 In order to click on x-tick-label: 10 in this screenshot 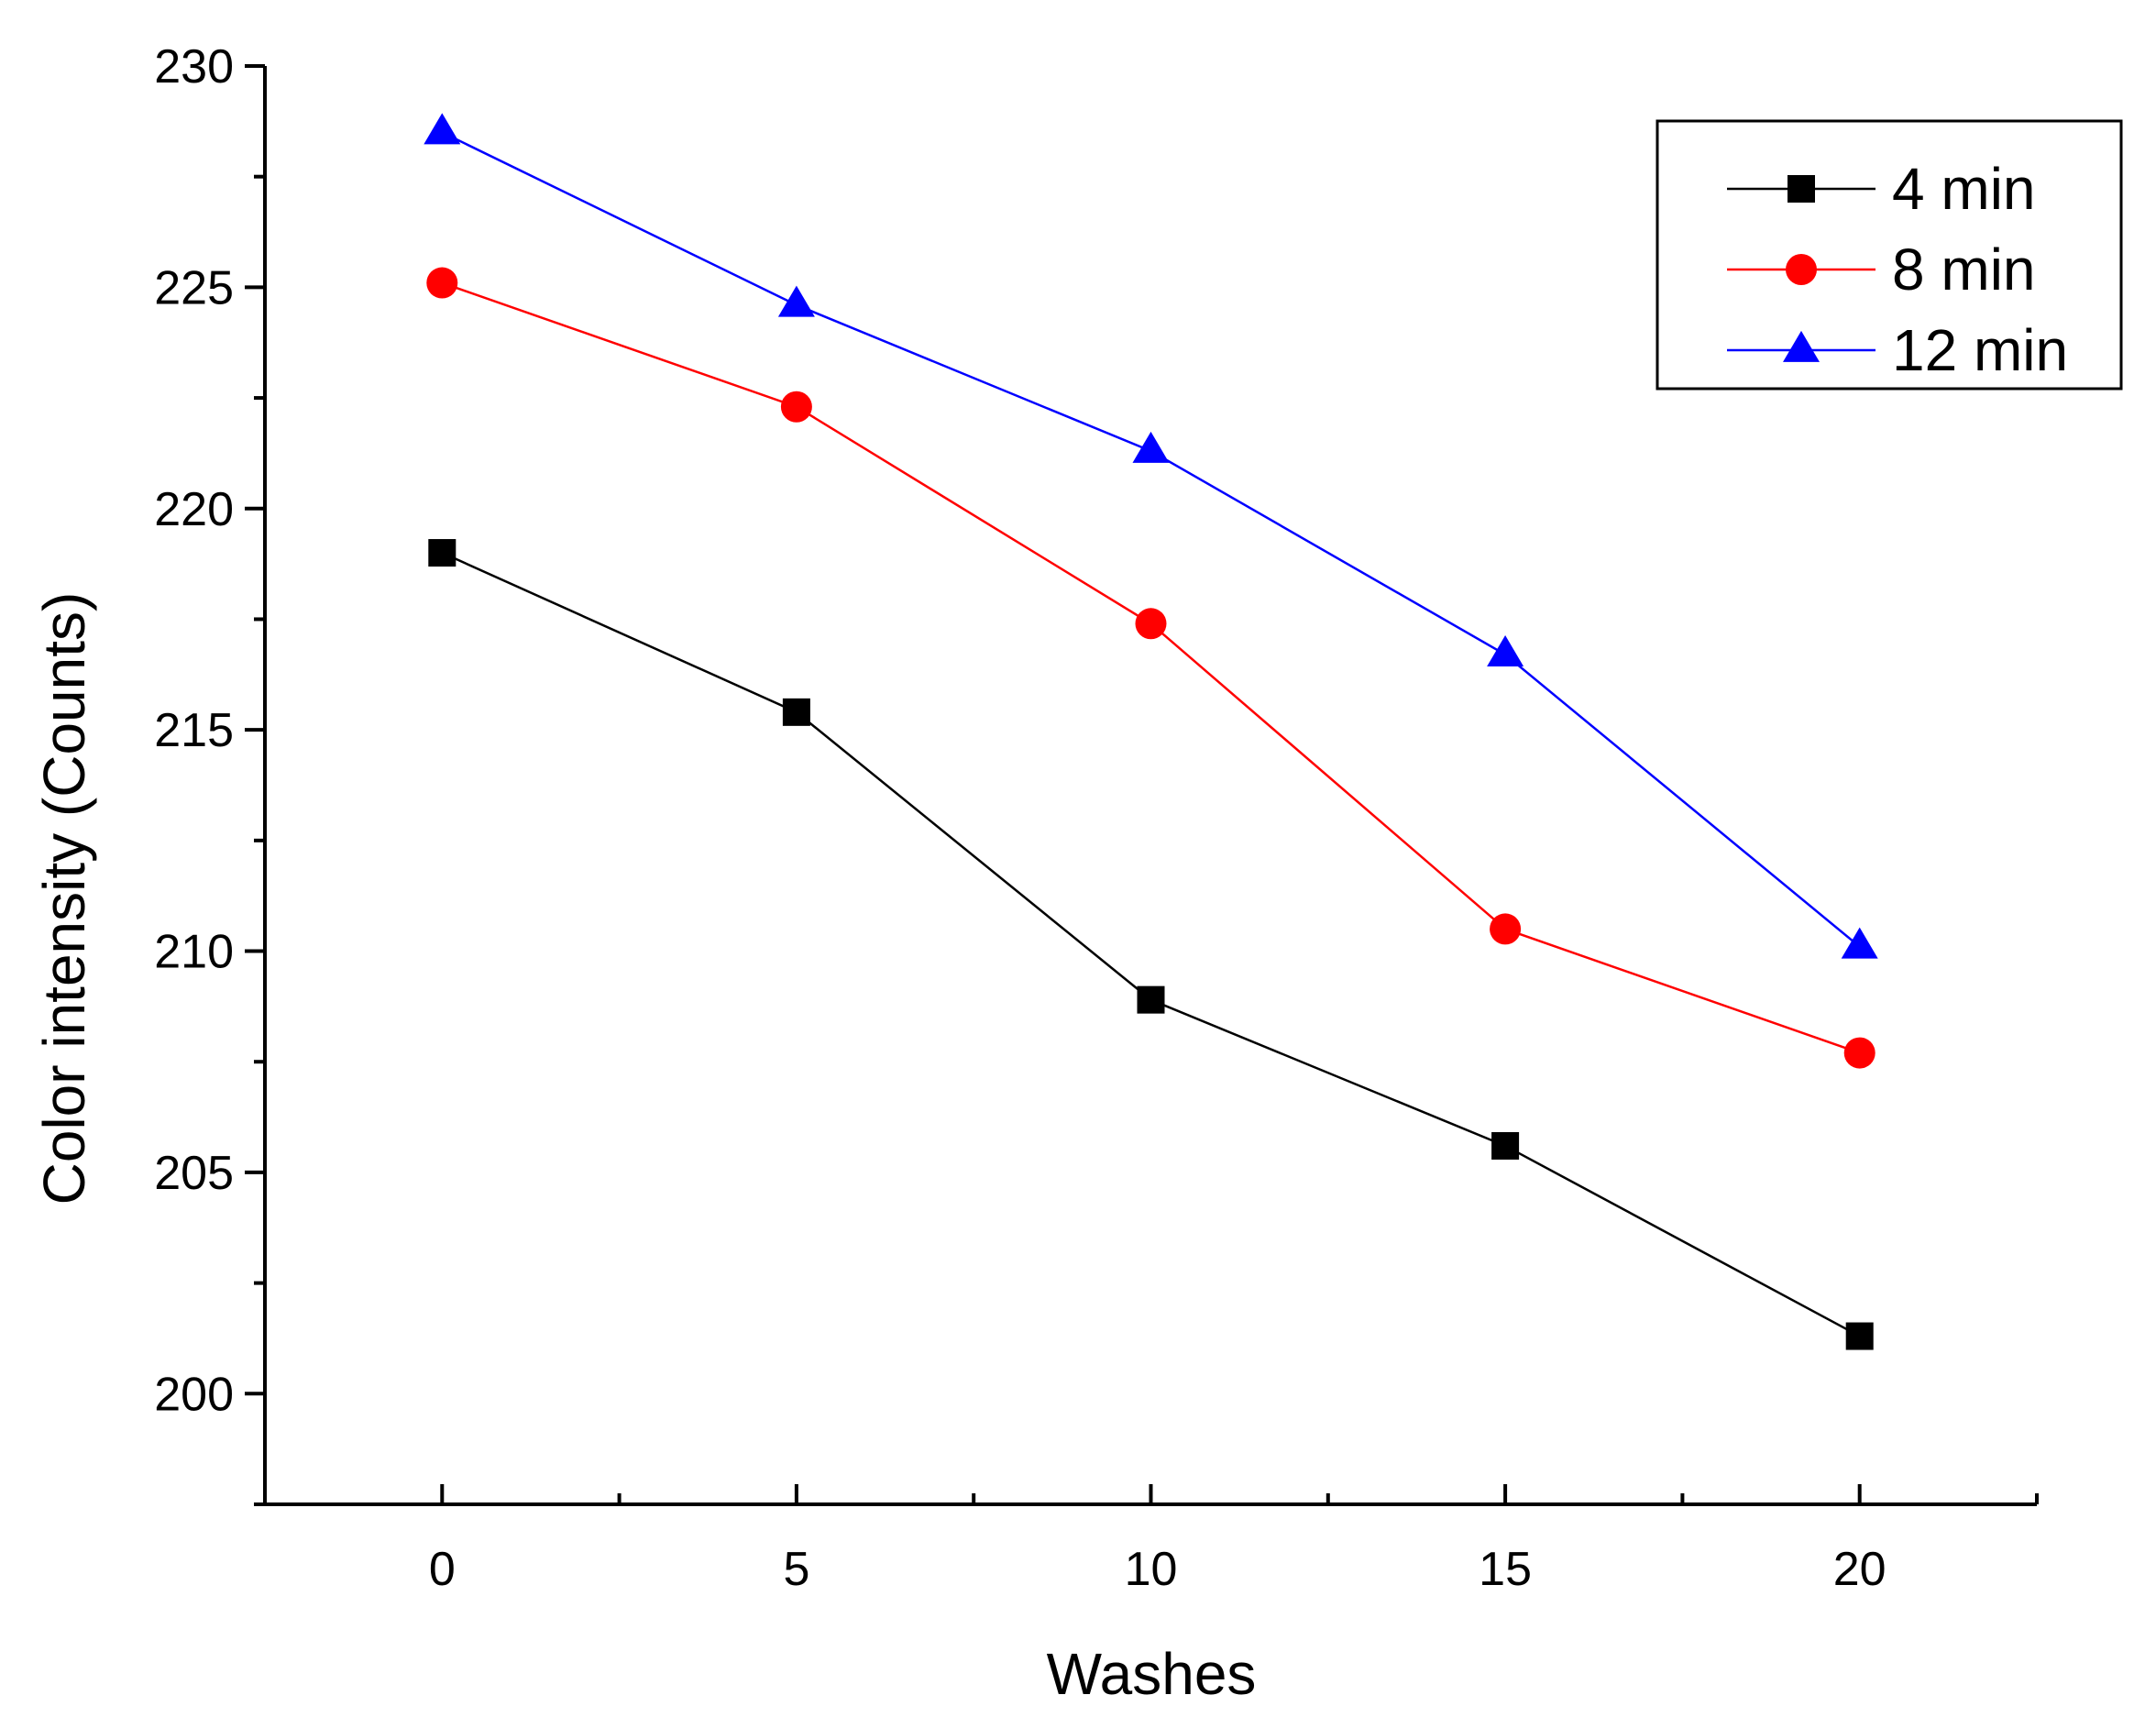, I will do `click(1151, 1569)`.